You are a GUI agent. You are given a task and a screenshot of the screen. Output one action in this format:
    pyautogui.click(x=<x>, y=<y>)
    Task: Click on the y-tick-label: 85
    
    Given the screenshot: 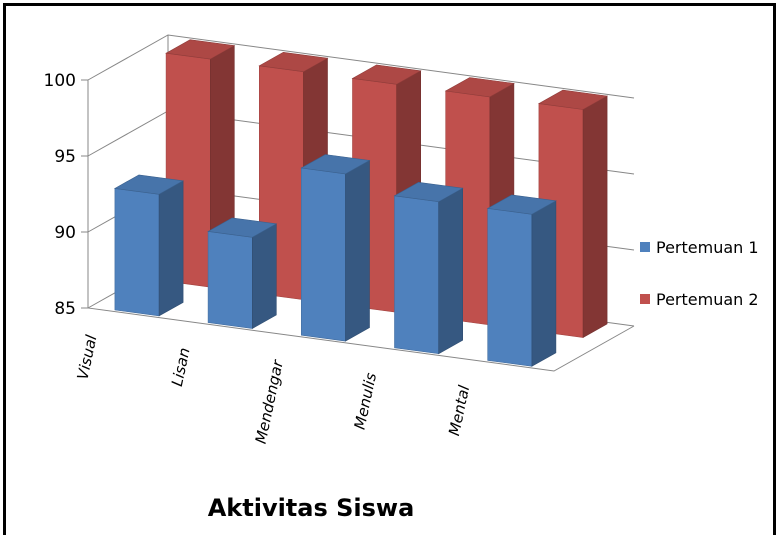 What is the action you would take?
    pyautogui.click(x=65, y=309)
    